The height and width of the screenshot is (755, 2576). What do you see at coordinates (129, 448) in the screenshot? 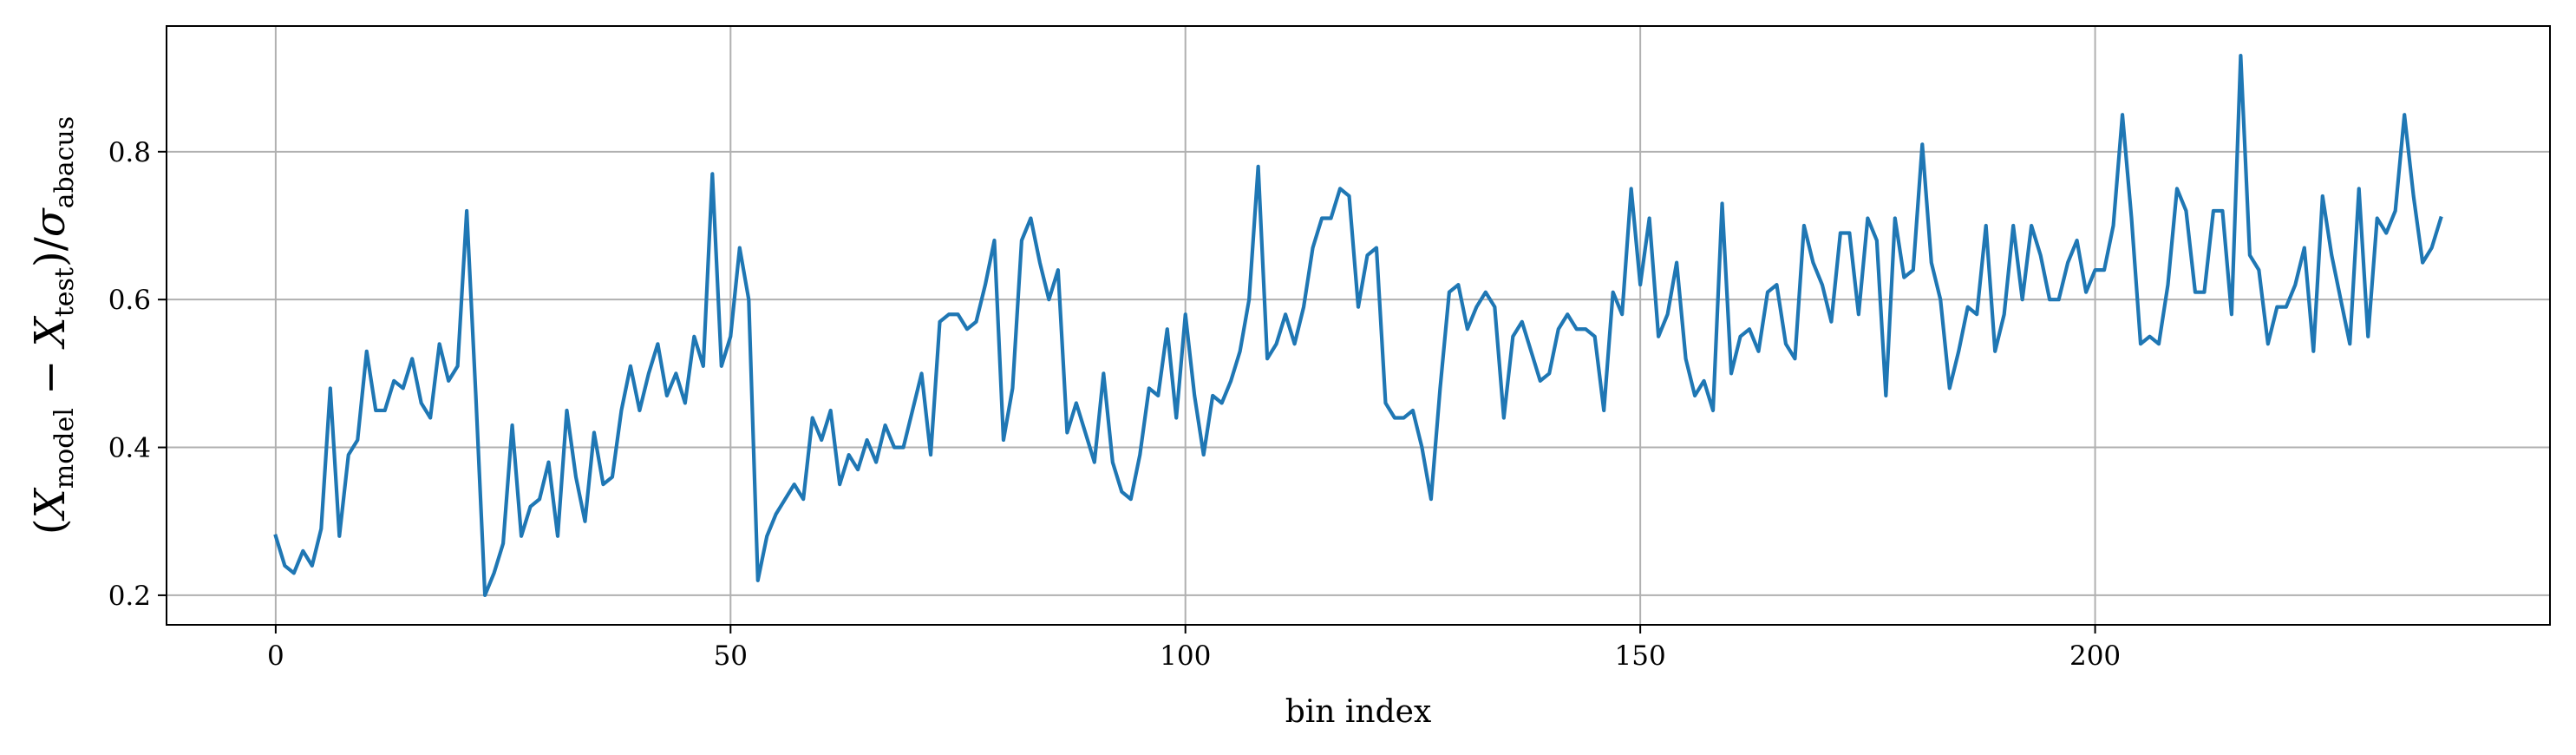
I see `y-tick-label: 0.4` at bounding box center [129, 448].